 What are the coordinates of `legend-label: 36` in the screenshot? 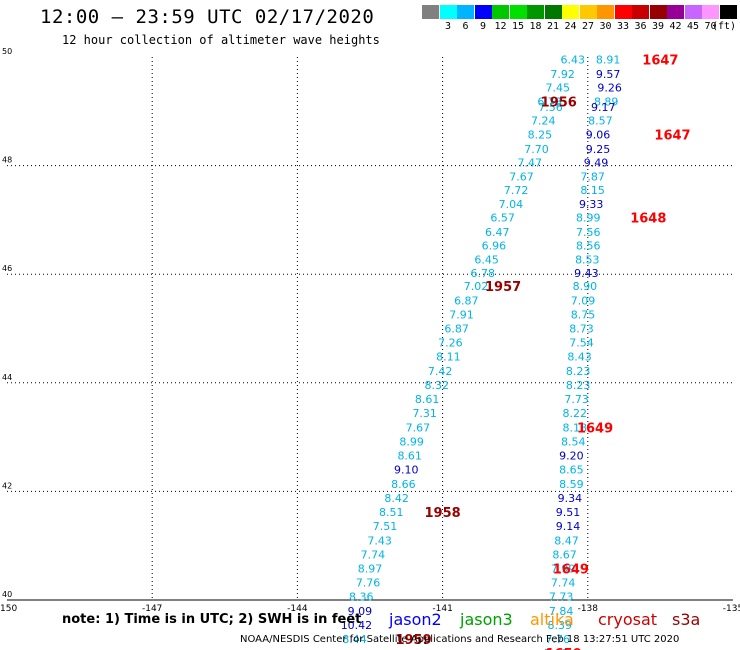 It's located at (640, 26).